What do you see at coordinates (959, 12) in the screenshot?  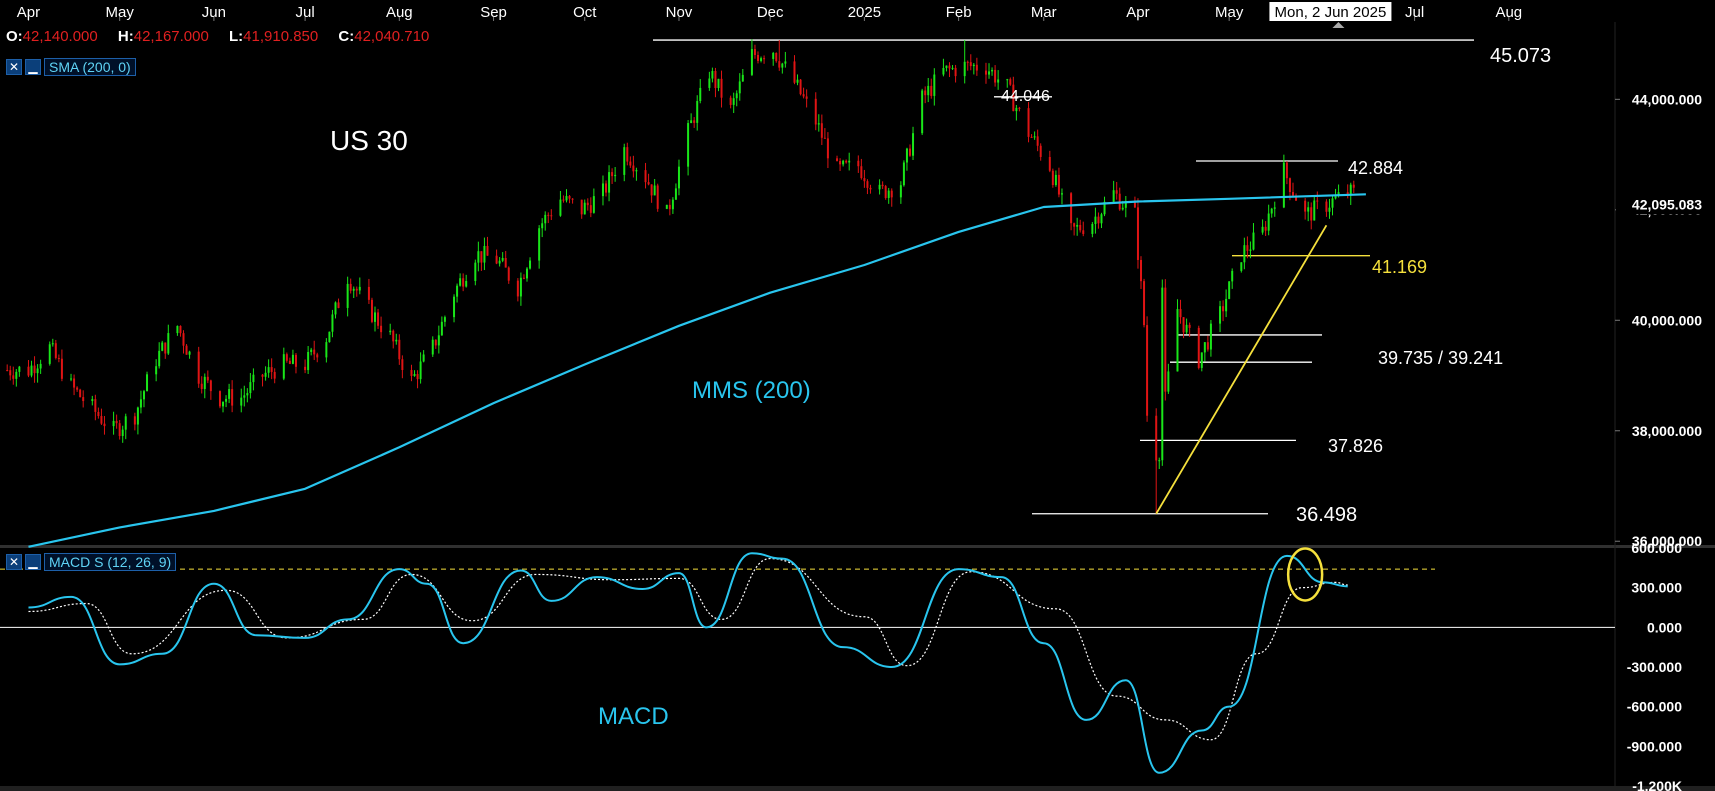 I see `time-axis-label: Feb` at bounding box center [959, 12].